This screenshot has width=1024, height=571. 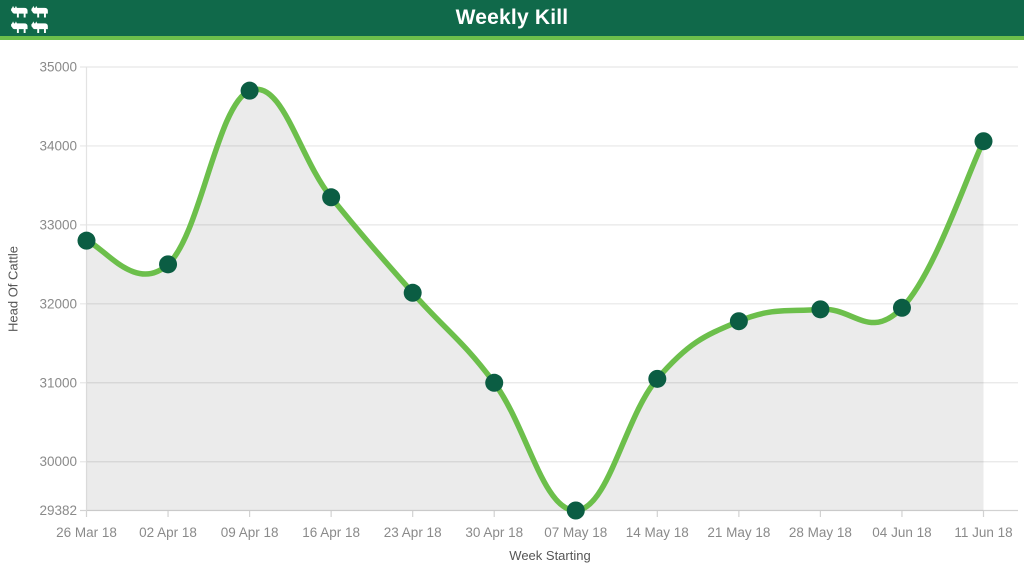 I want to click on x-tick-label: 09 Apr 18, so click(x=250, y=532).